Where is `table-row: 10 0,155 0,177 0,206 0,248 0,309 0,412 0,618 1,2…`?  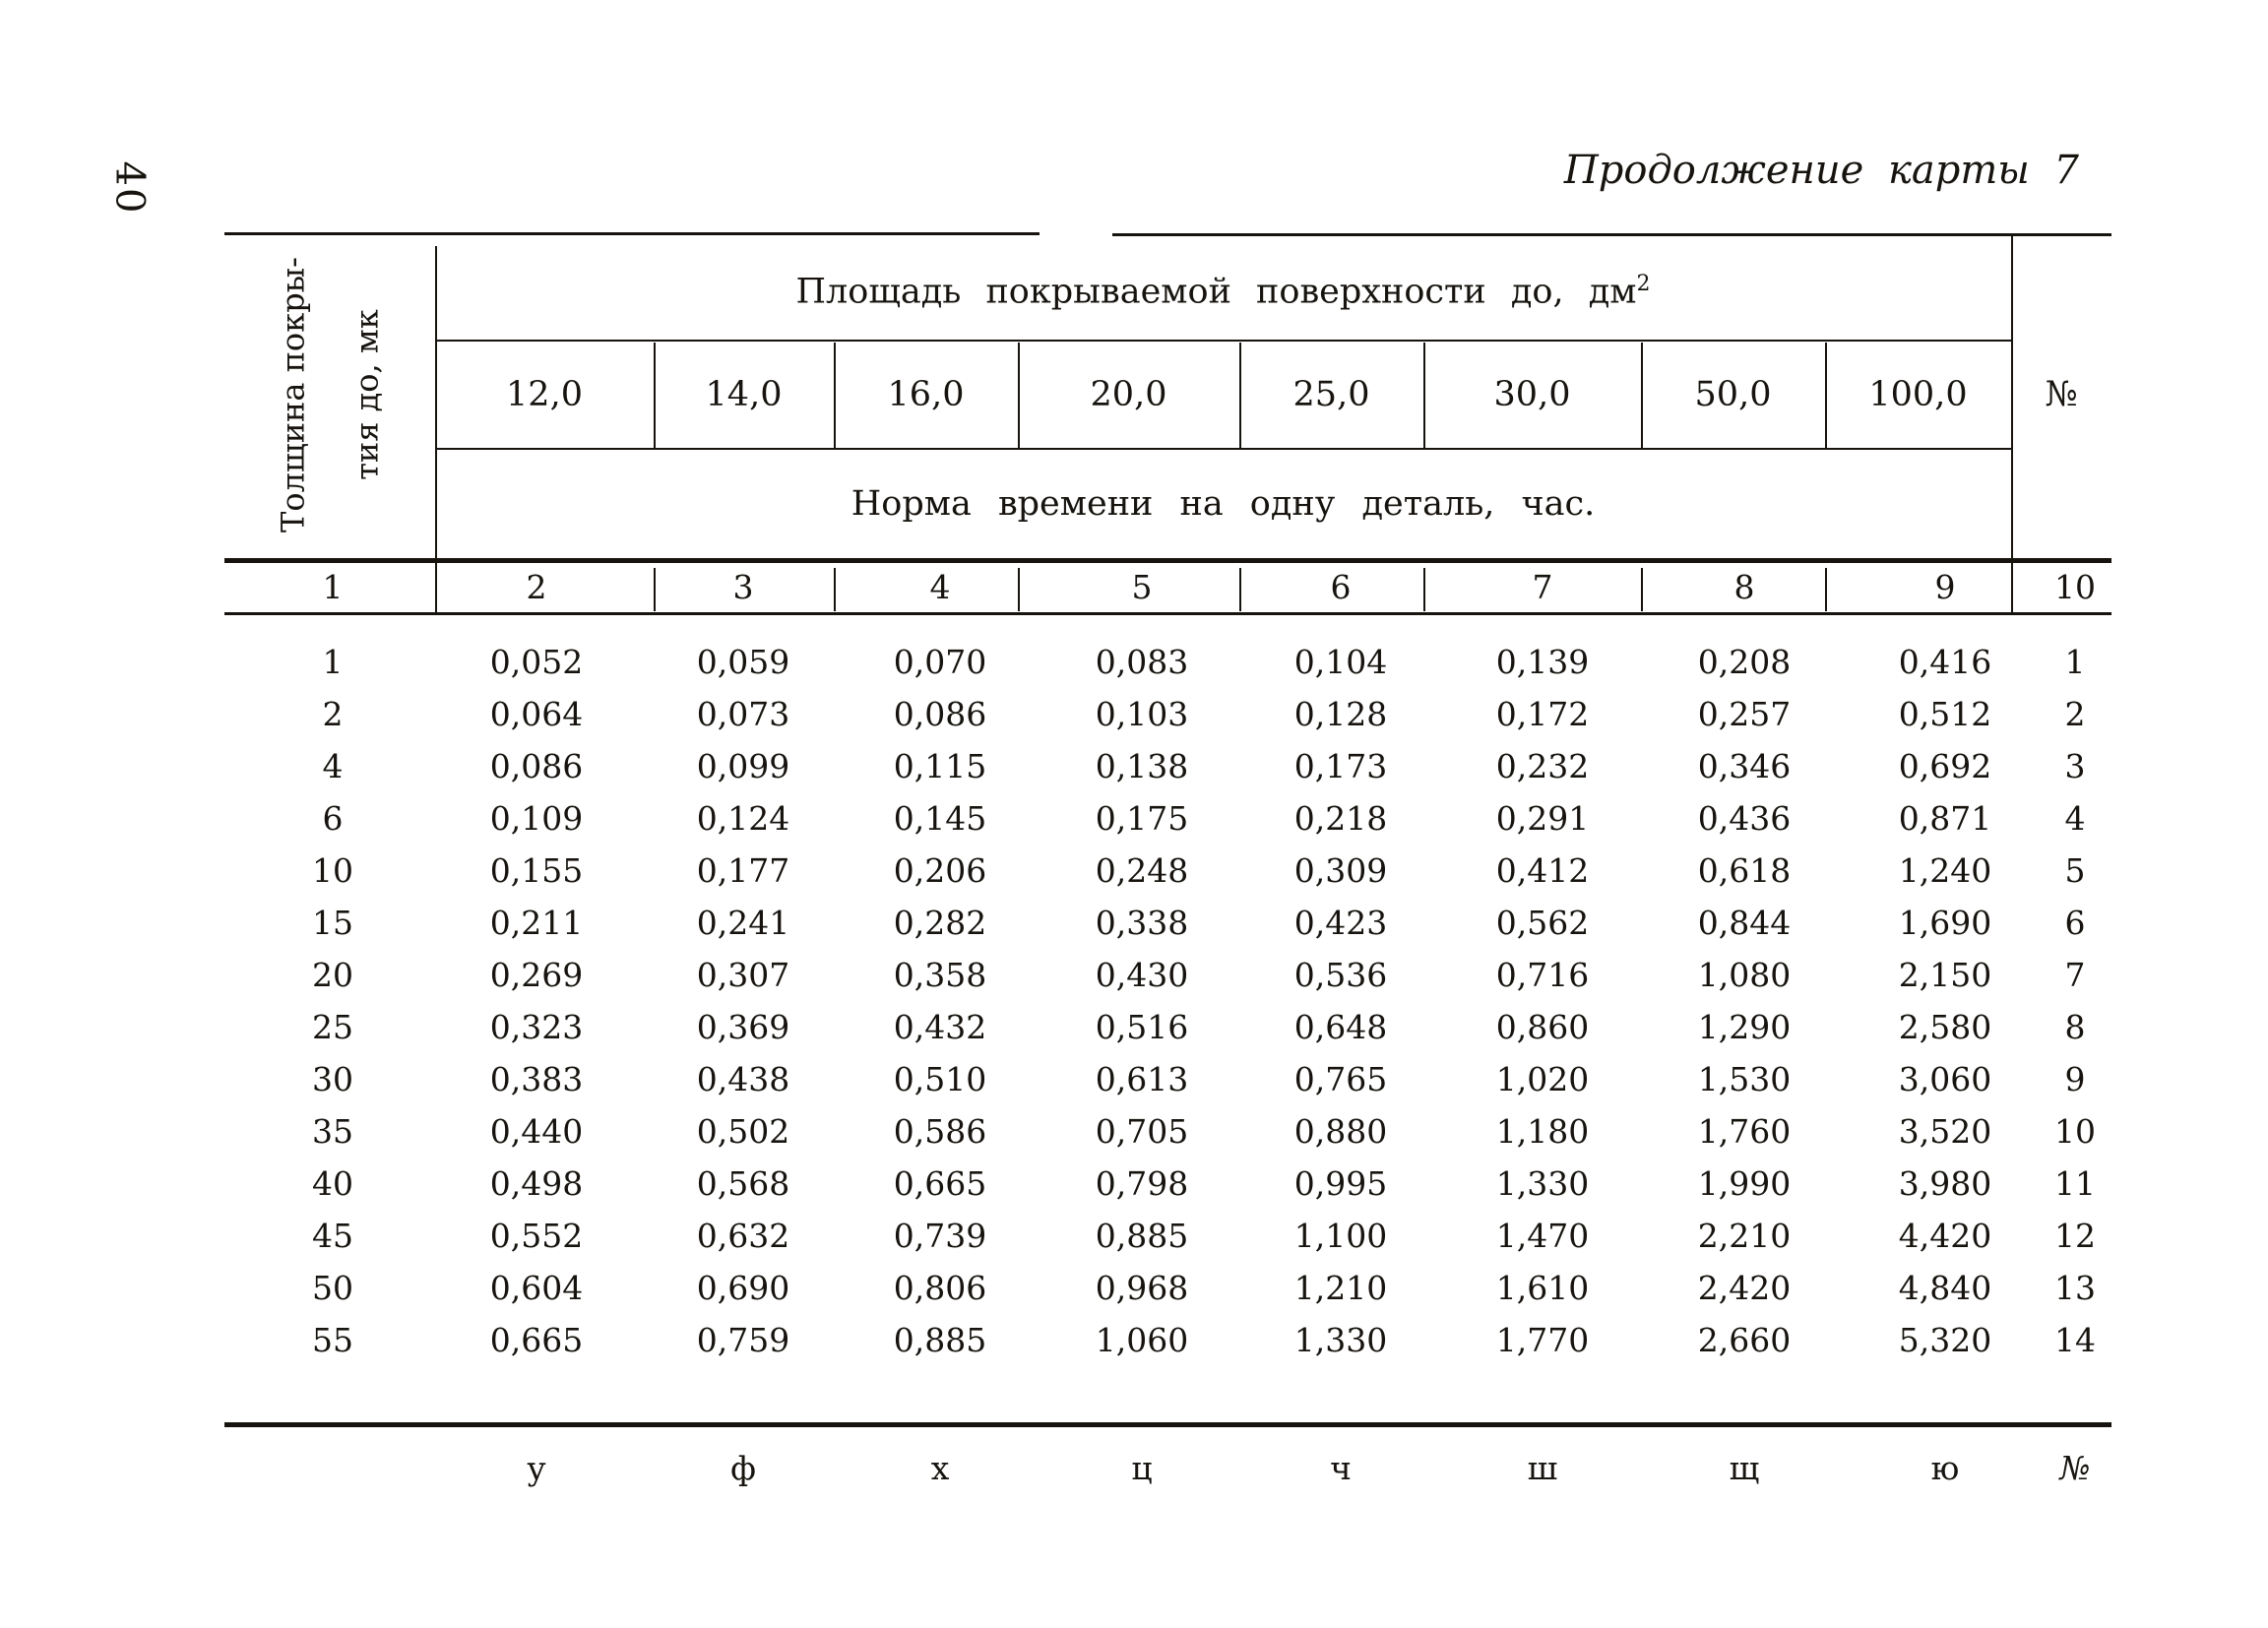
table-row: 10 0,155 0,177 0,206 0,248 0,309 0,412 0,618 1,2… is located at coordinates (1167, 871).